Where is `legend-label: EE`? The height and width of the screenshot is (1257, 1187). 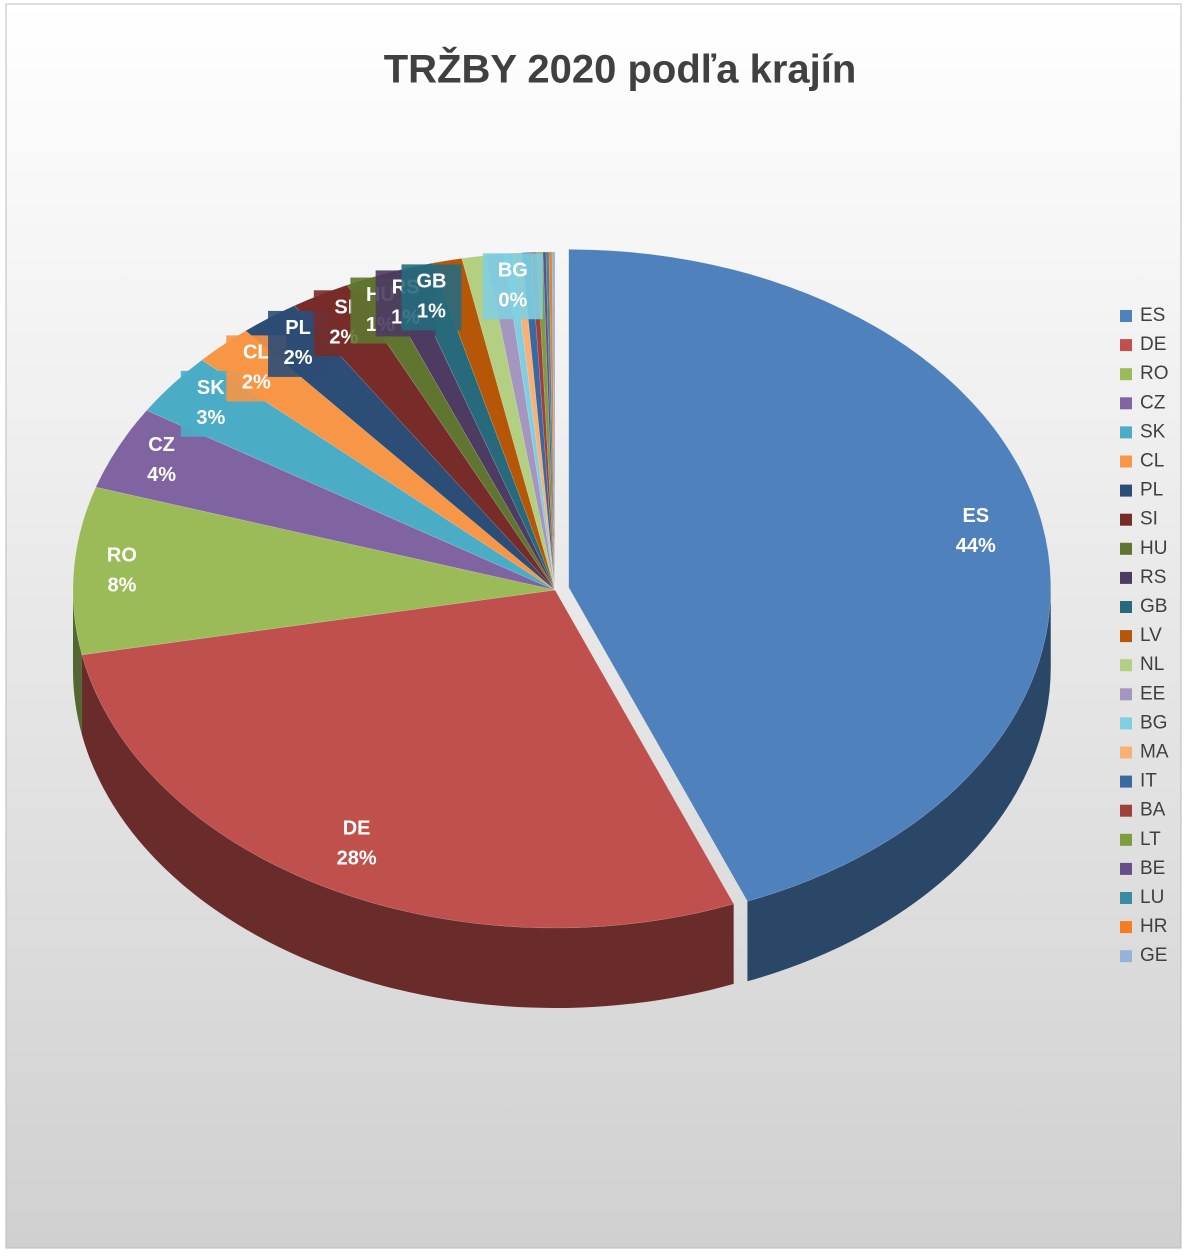 legend-label: EE is located at coordinates (1152, 693).